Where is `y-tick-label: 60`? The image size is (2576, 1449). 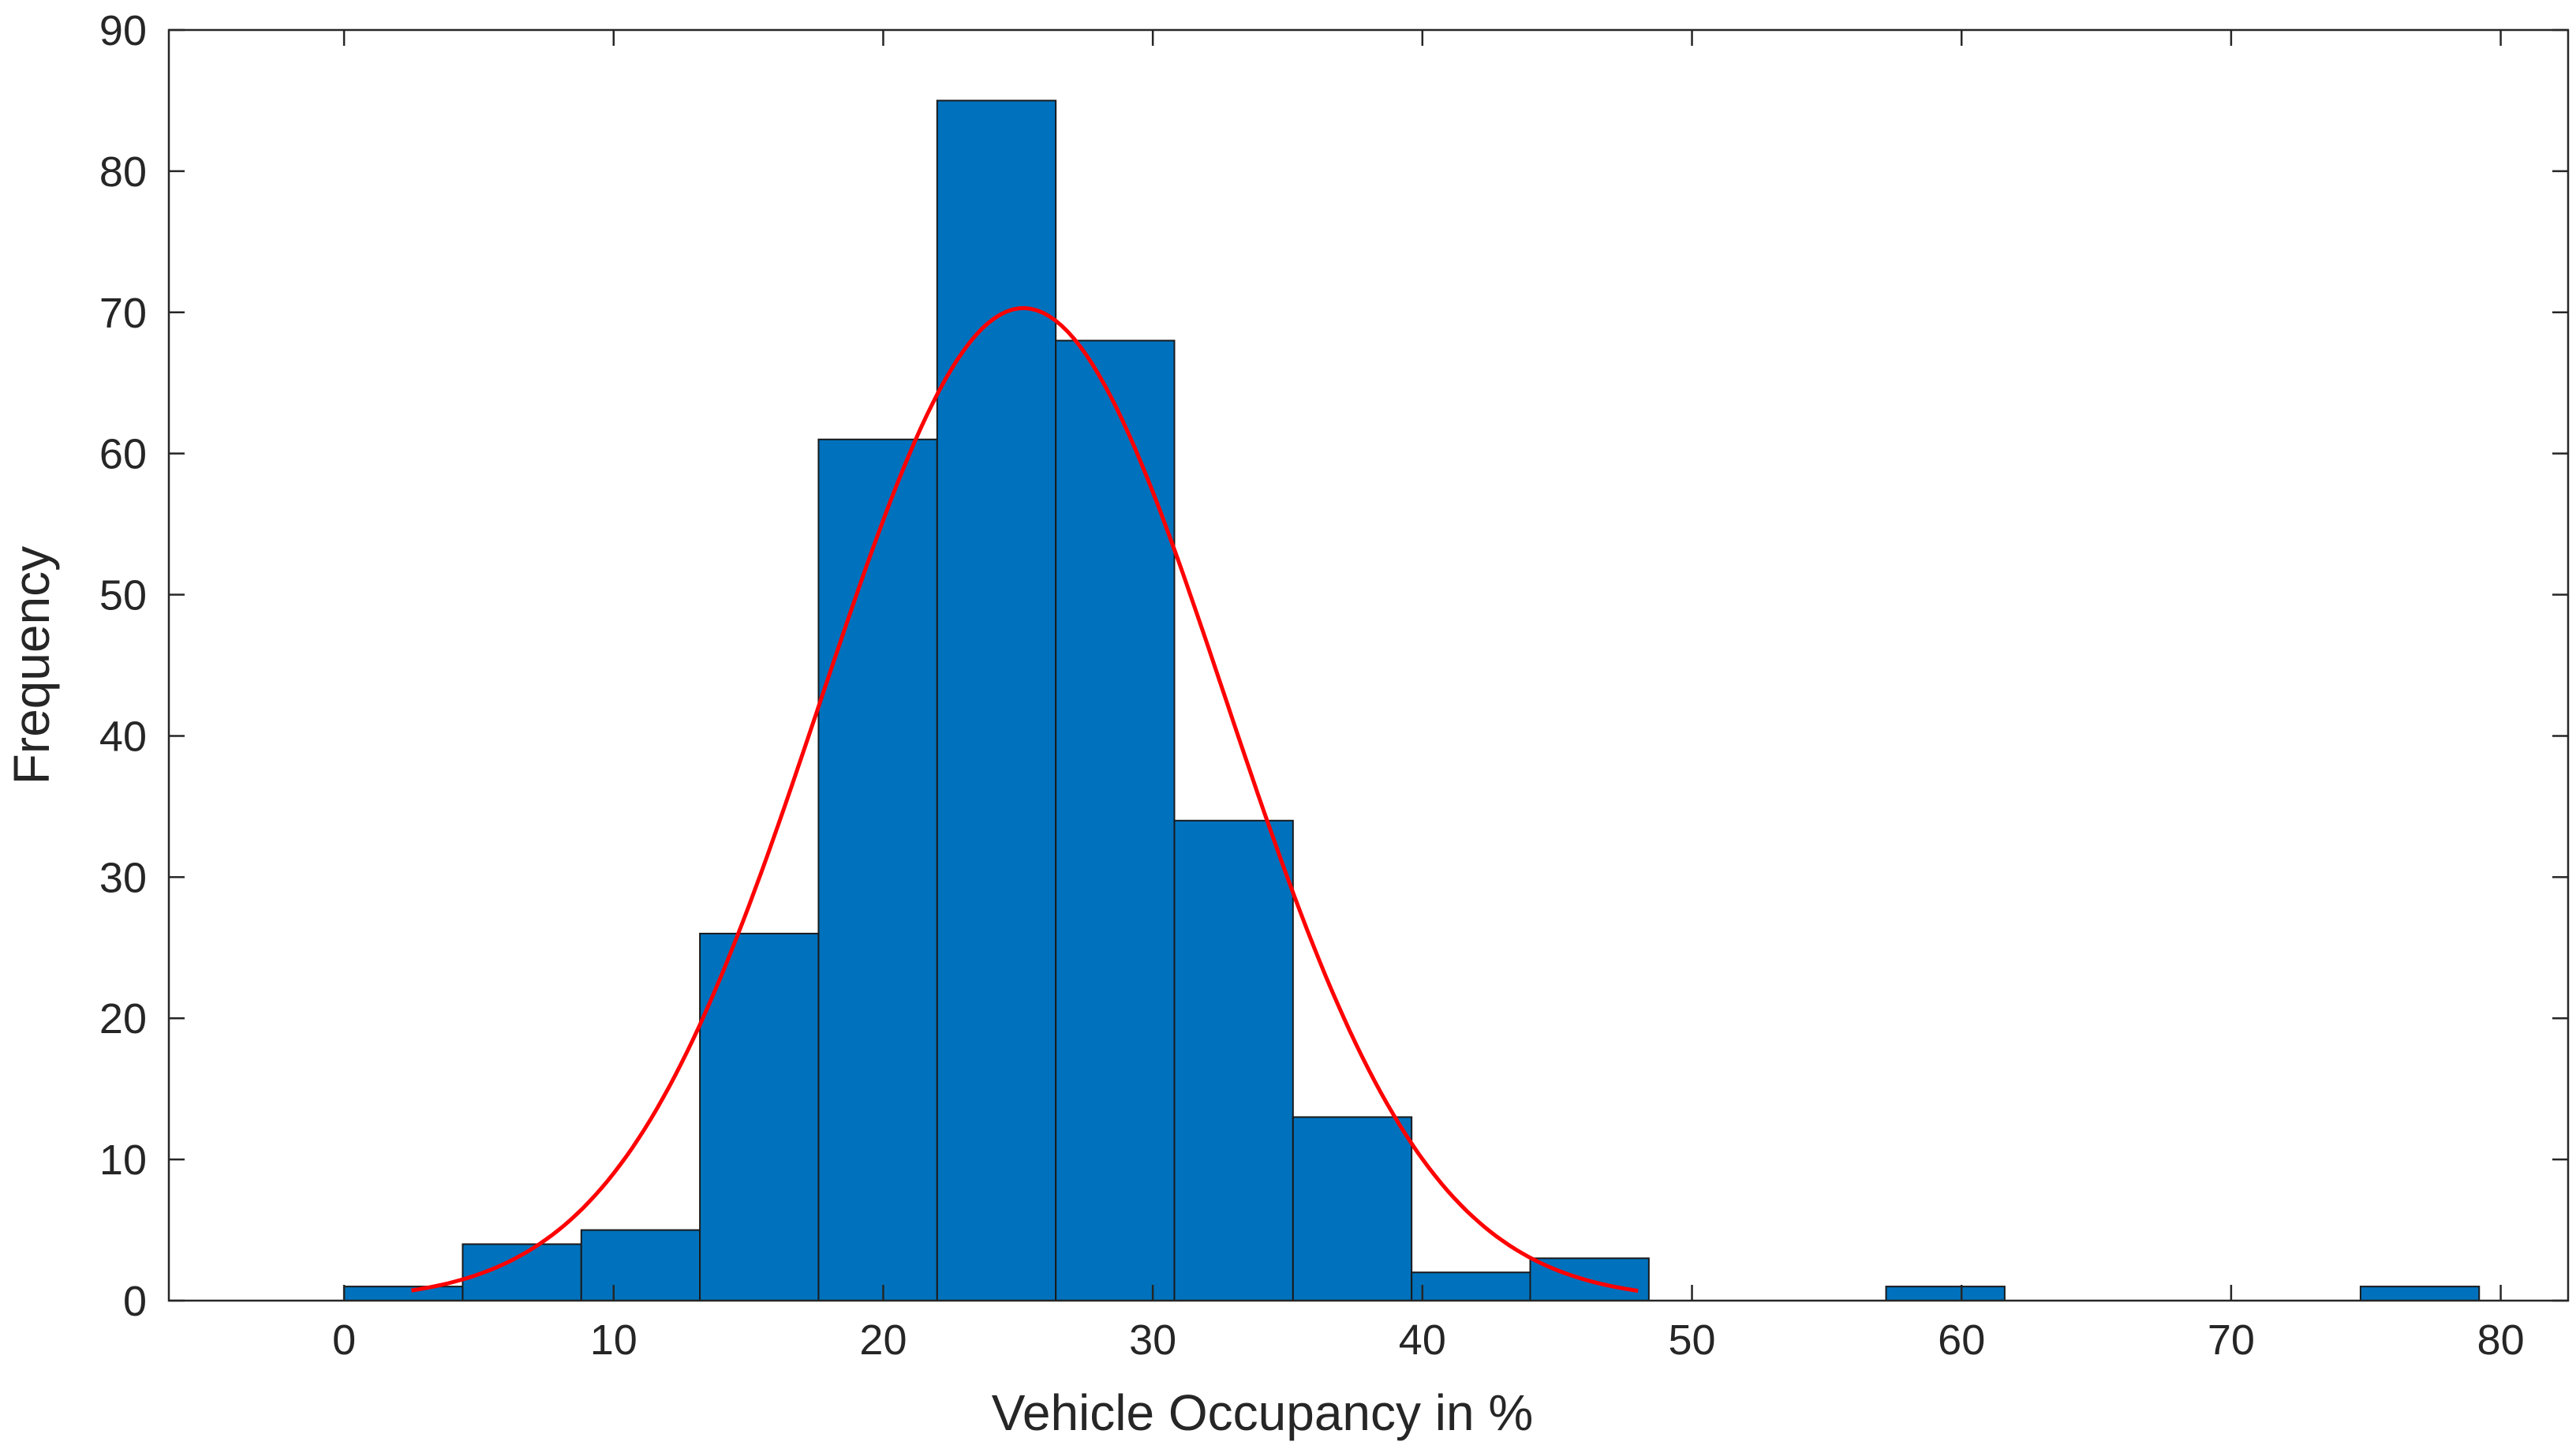 y-tick-label: 60 is located at coordinates (123, 454).